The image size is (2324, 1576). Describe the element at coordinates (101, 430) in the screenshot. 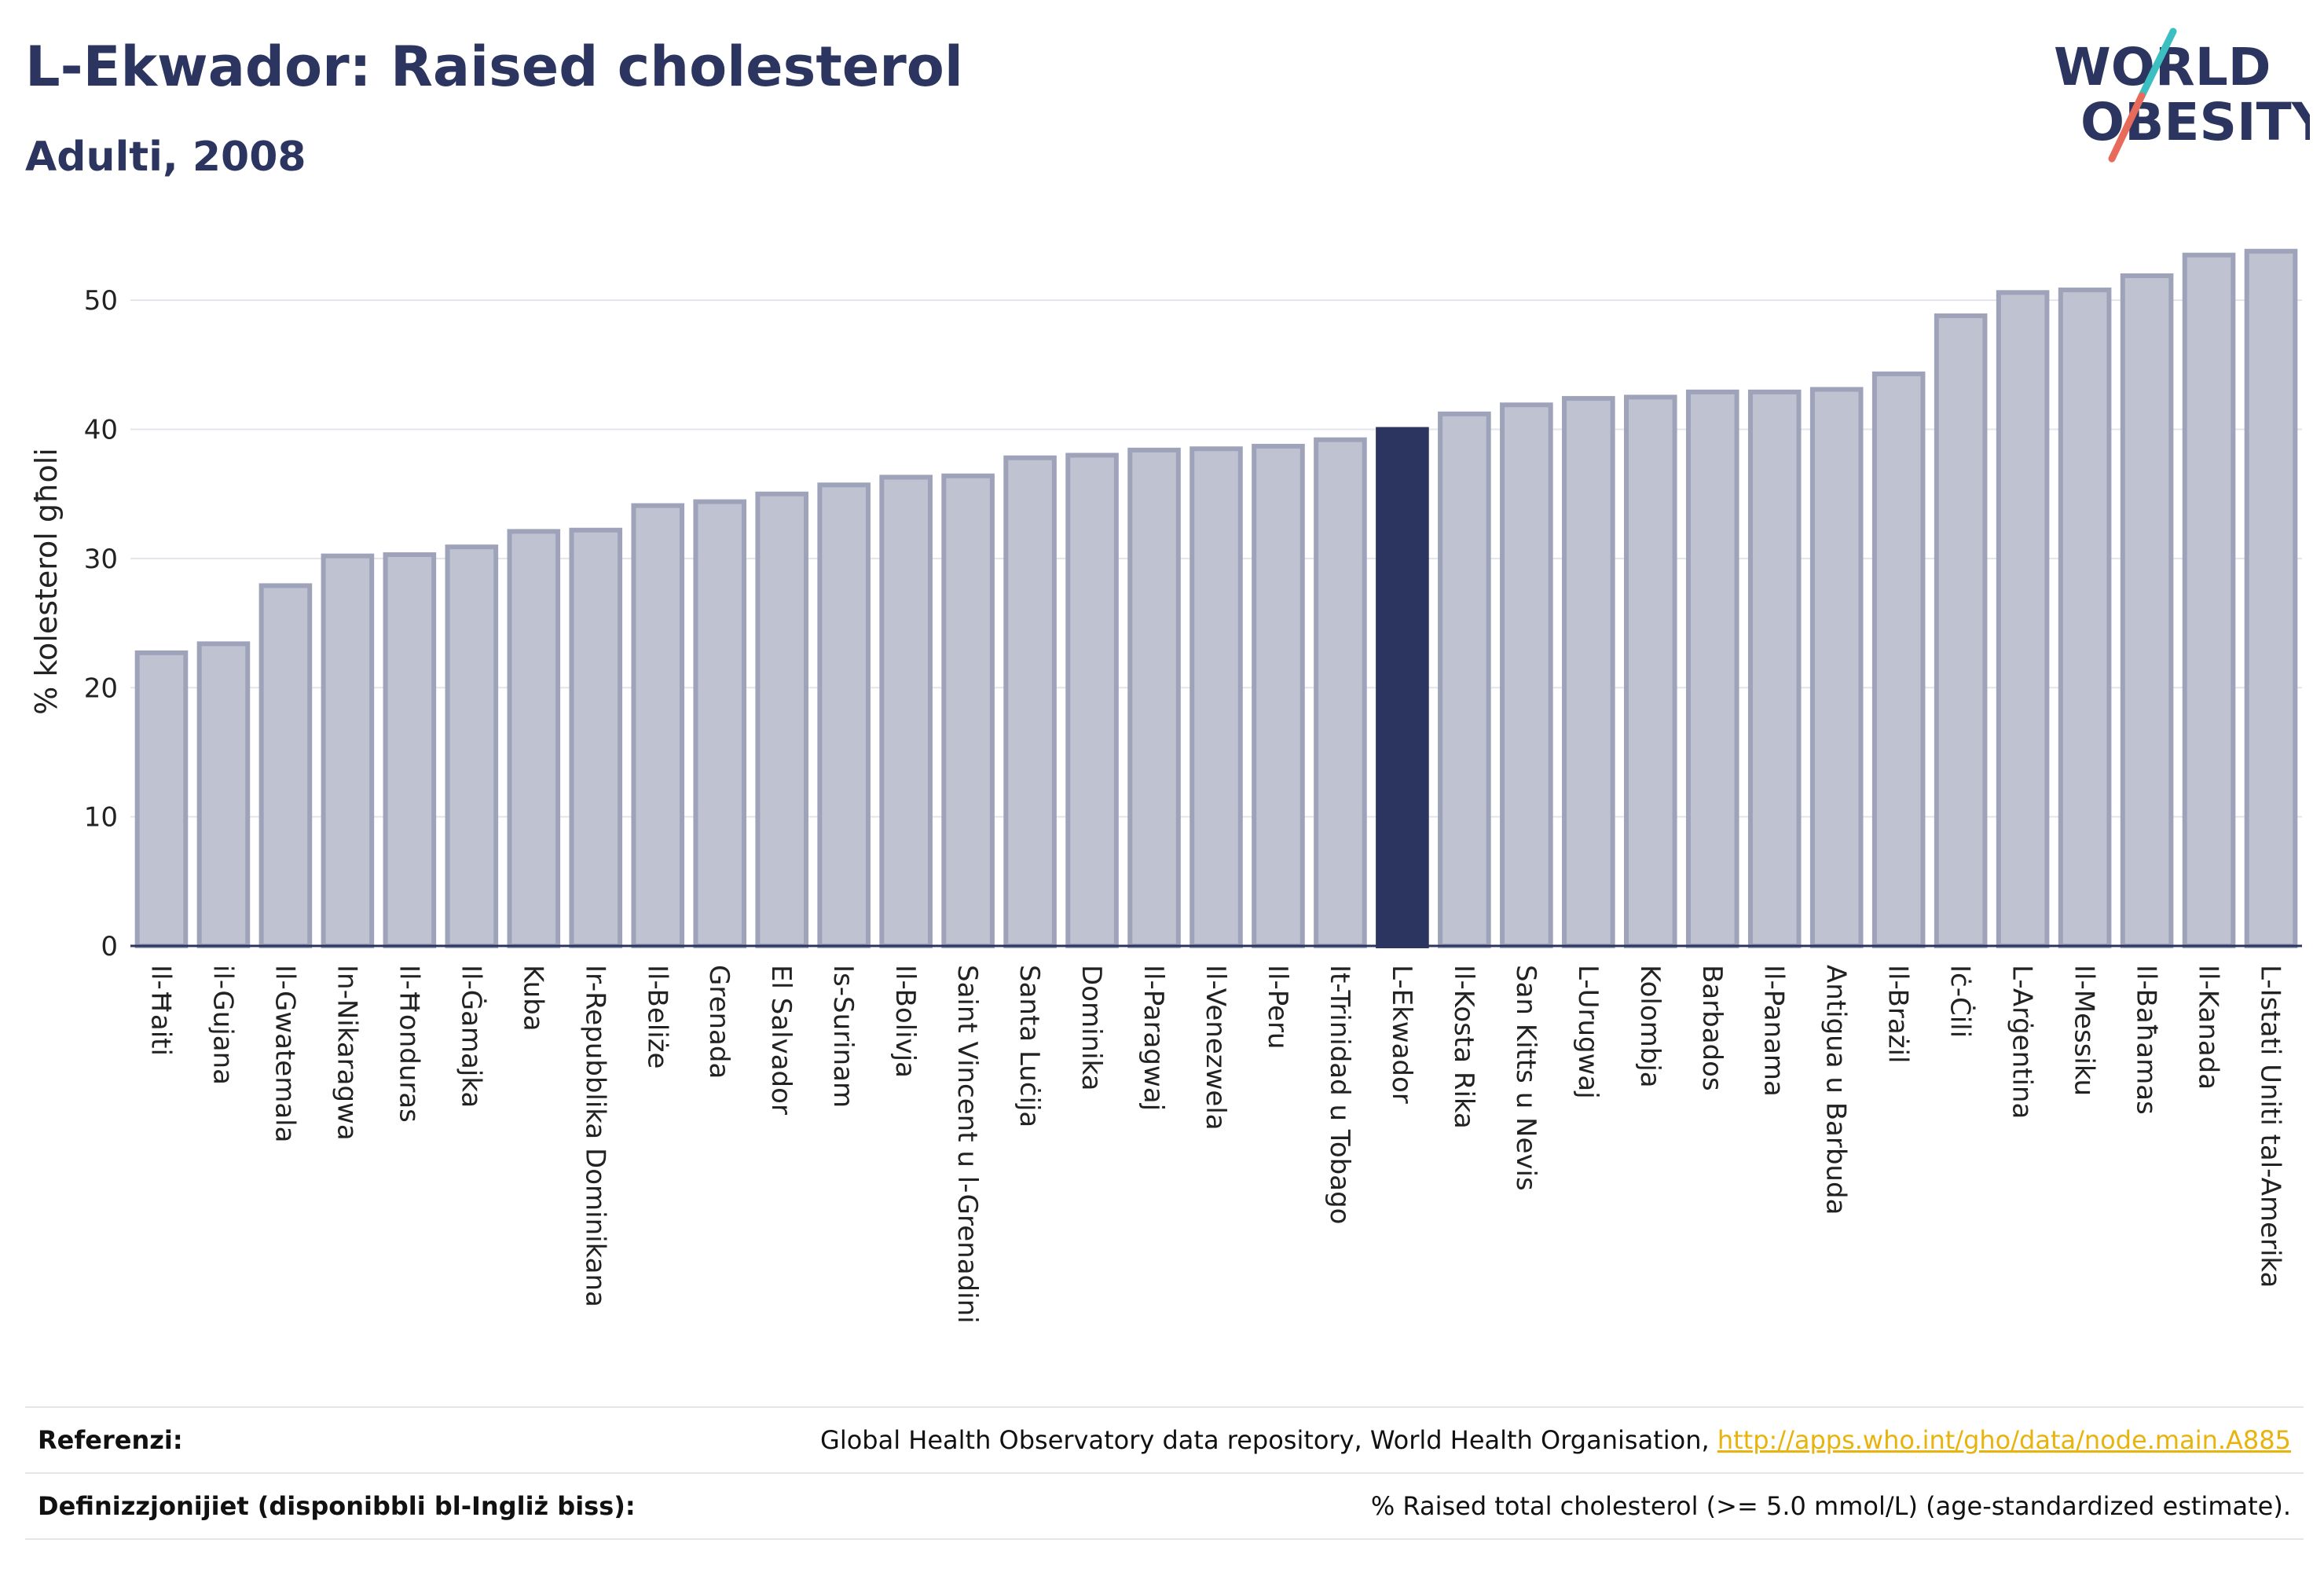

I see `y-tick-label: 40` at that location.